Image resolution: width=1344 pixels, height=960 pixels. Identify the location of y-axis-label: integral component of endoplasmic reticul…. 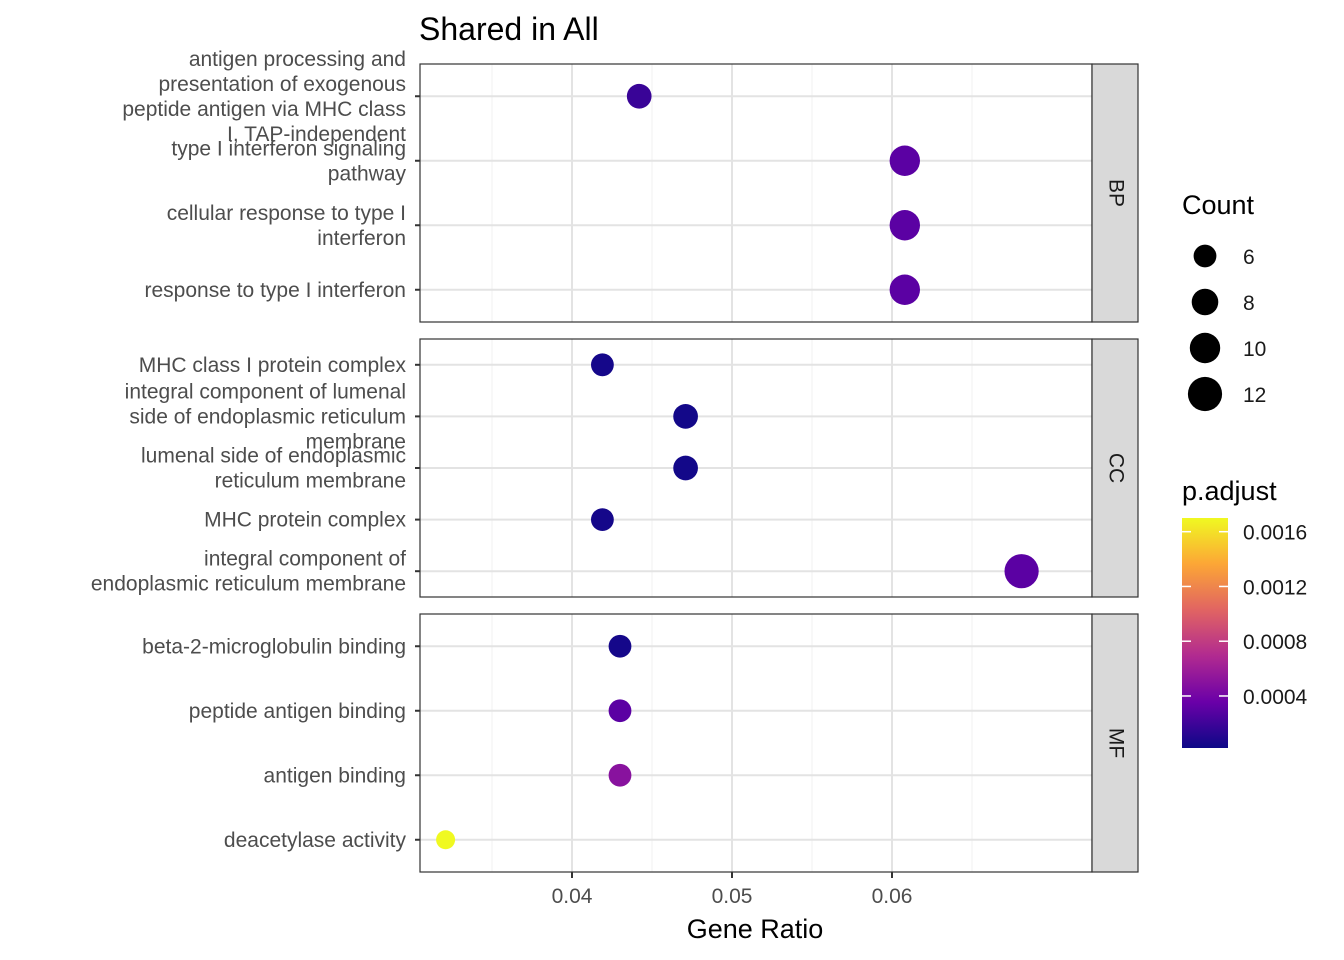
(248, 572).